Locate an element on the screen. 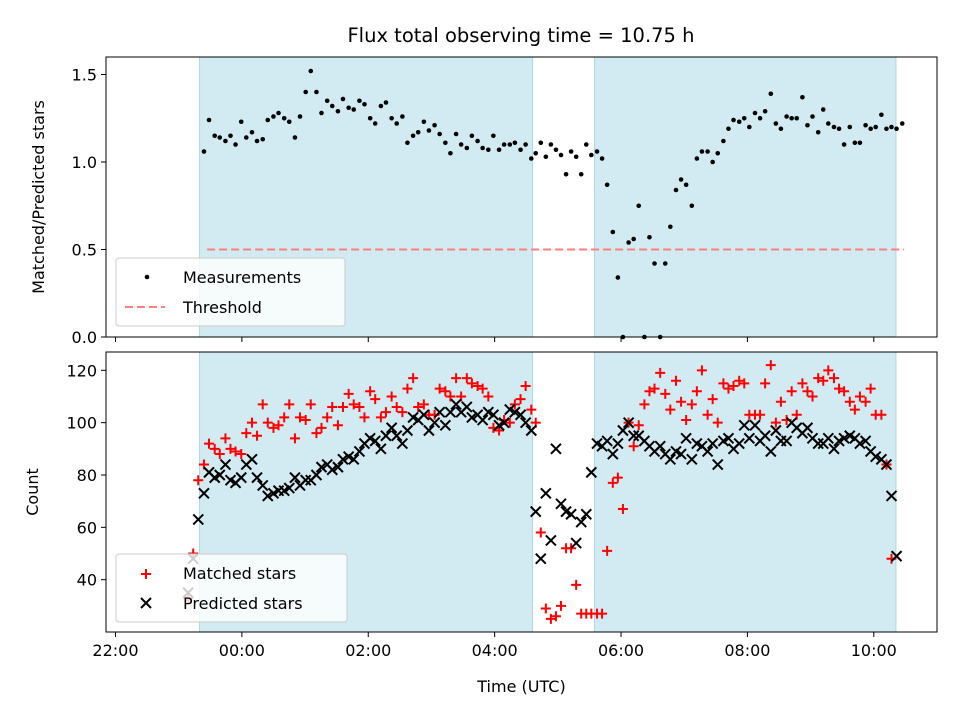 The height and width of the screenshot is (720, 960). legend is located at coordinates (231, 588).